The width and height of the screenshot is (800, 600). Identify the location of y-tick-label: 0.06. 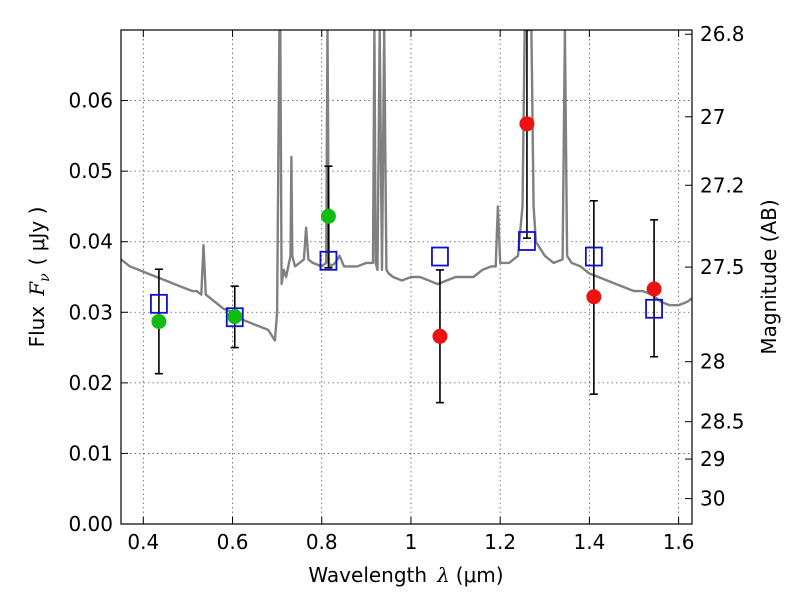
(90, 101).